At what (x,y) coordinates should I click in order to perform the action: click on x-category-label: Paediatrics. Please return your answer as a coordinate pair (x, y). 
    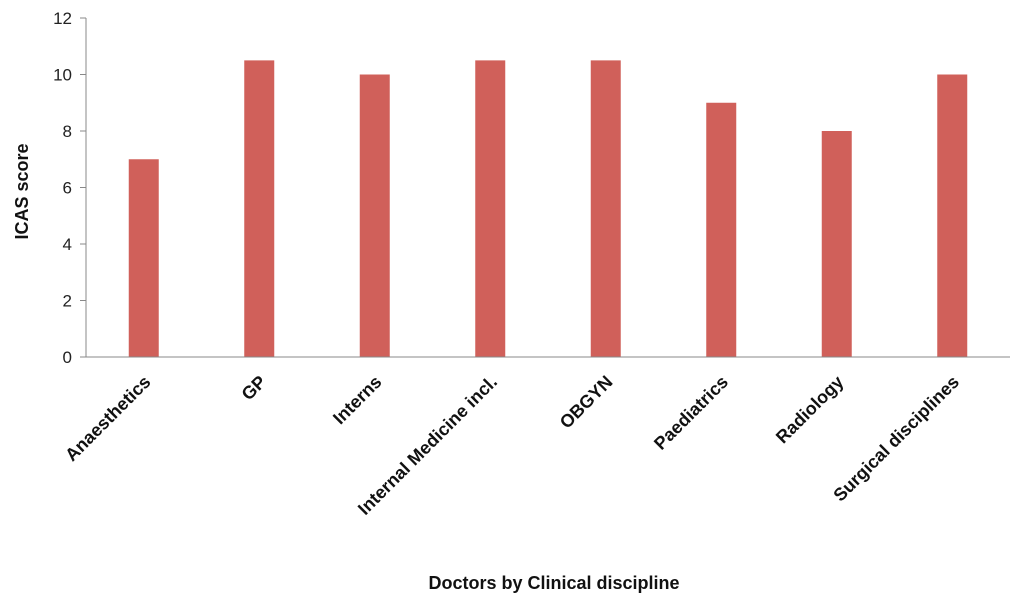
    Looking at the image, I should click on (691, 413).